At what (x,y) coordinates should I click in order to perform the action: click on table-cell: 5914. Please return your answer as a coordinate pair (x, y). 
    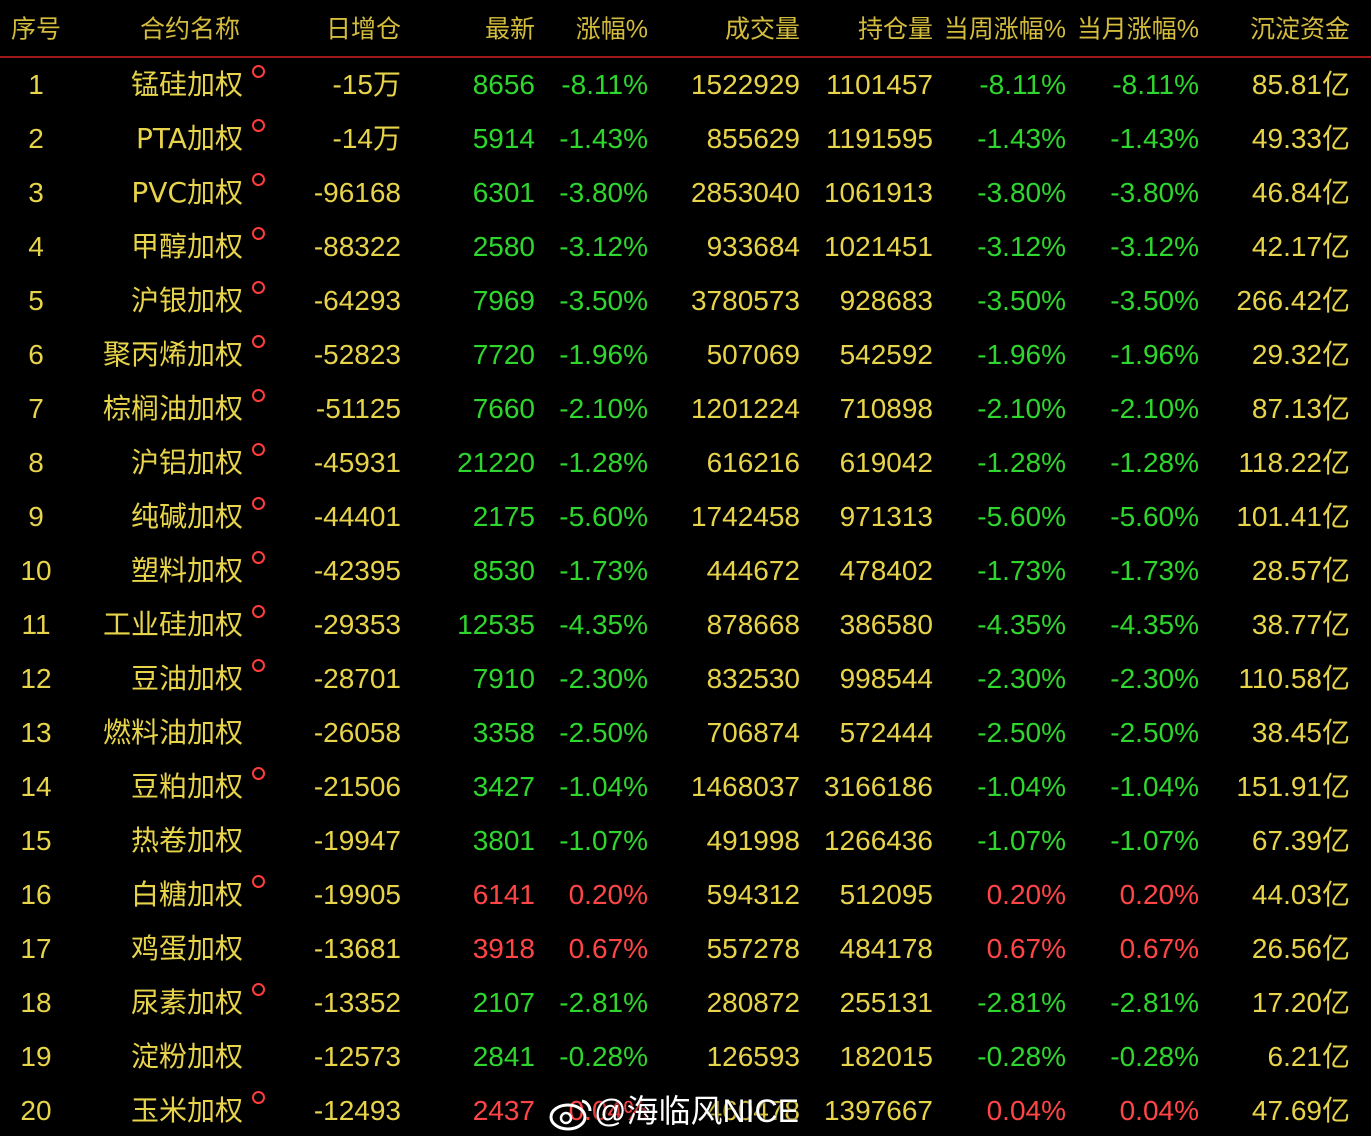
    Looking at the image, I should click on (503, 138).